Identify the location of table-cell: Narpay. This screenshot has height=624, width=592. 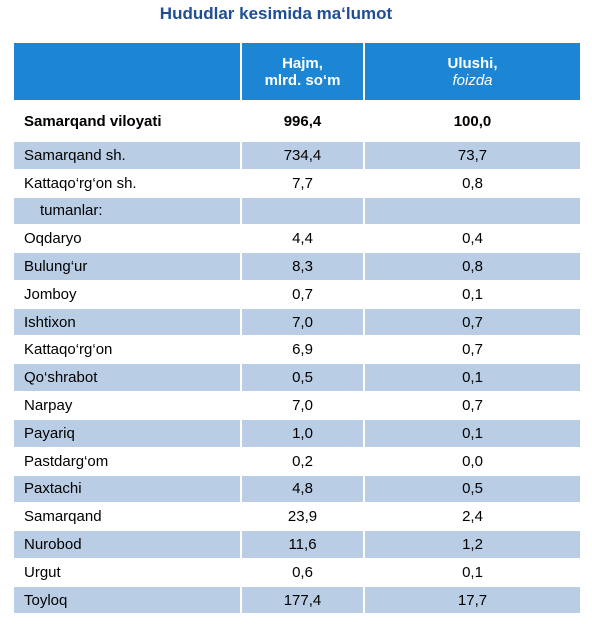
(128, 405).